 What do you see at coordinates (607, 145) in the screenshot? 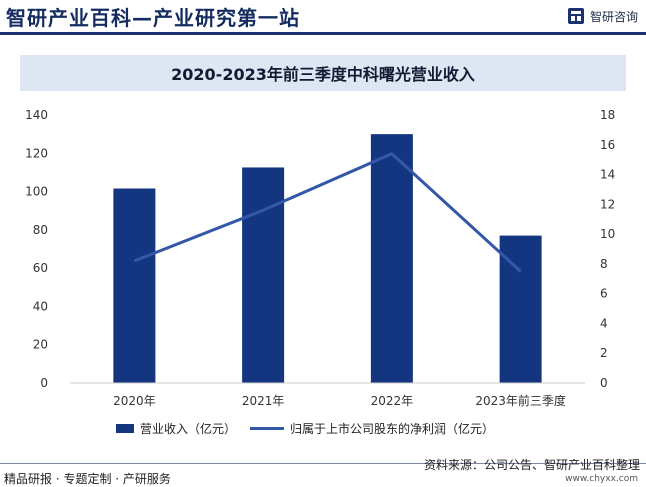
I see `right-y-tick-label: 16` at bounding box center [607, 145].